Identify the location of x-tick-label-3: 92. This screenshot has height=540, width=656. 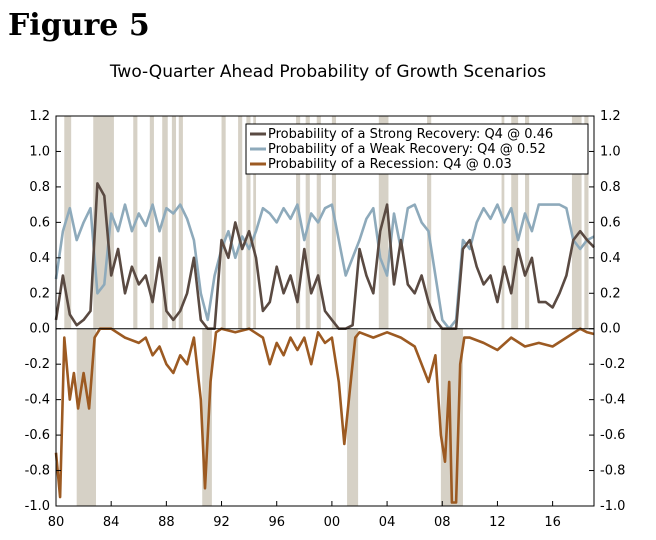
(221, 522).